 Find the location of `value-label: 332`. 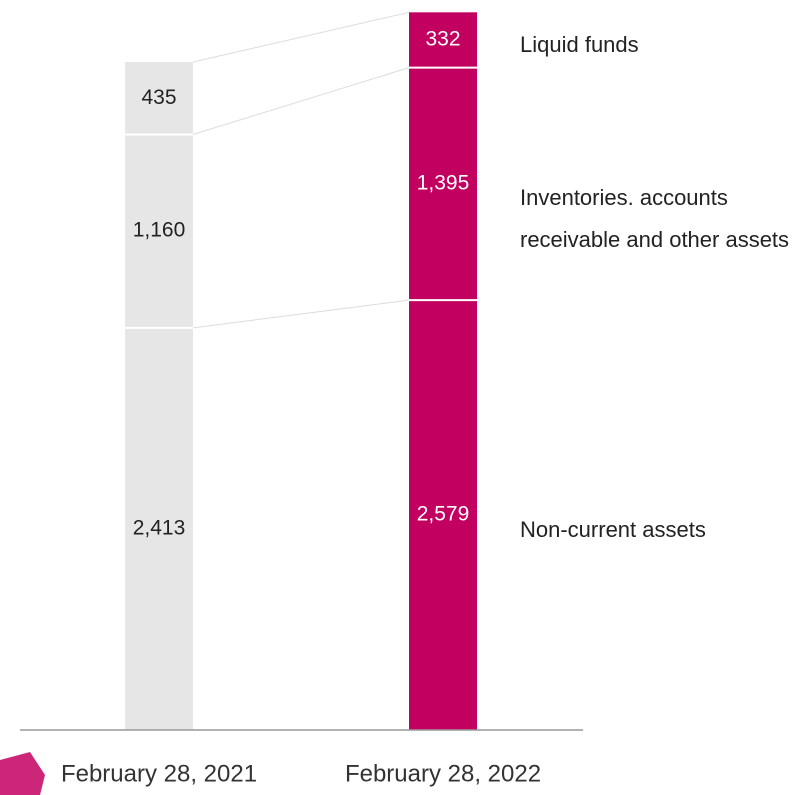

value-label: 332 is located at coordinates (442, 39).